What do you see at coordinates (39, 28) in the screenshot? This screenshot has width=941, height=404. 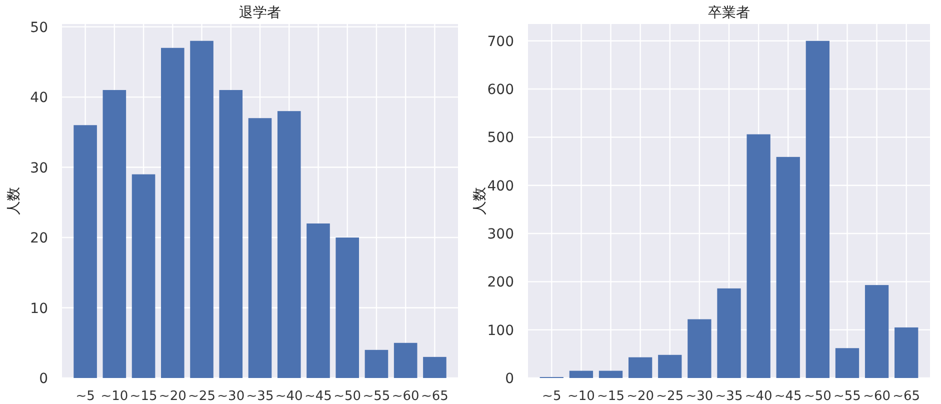 I see `y-tick-label: 50` at bounding box center [39, 28].